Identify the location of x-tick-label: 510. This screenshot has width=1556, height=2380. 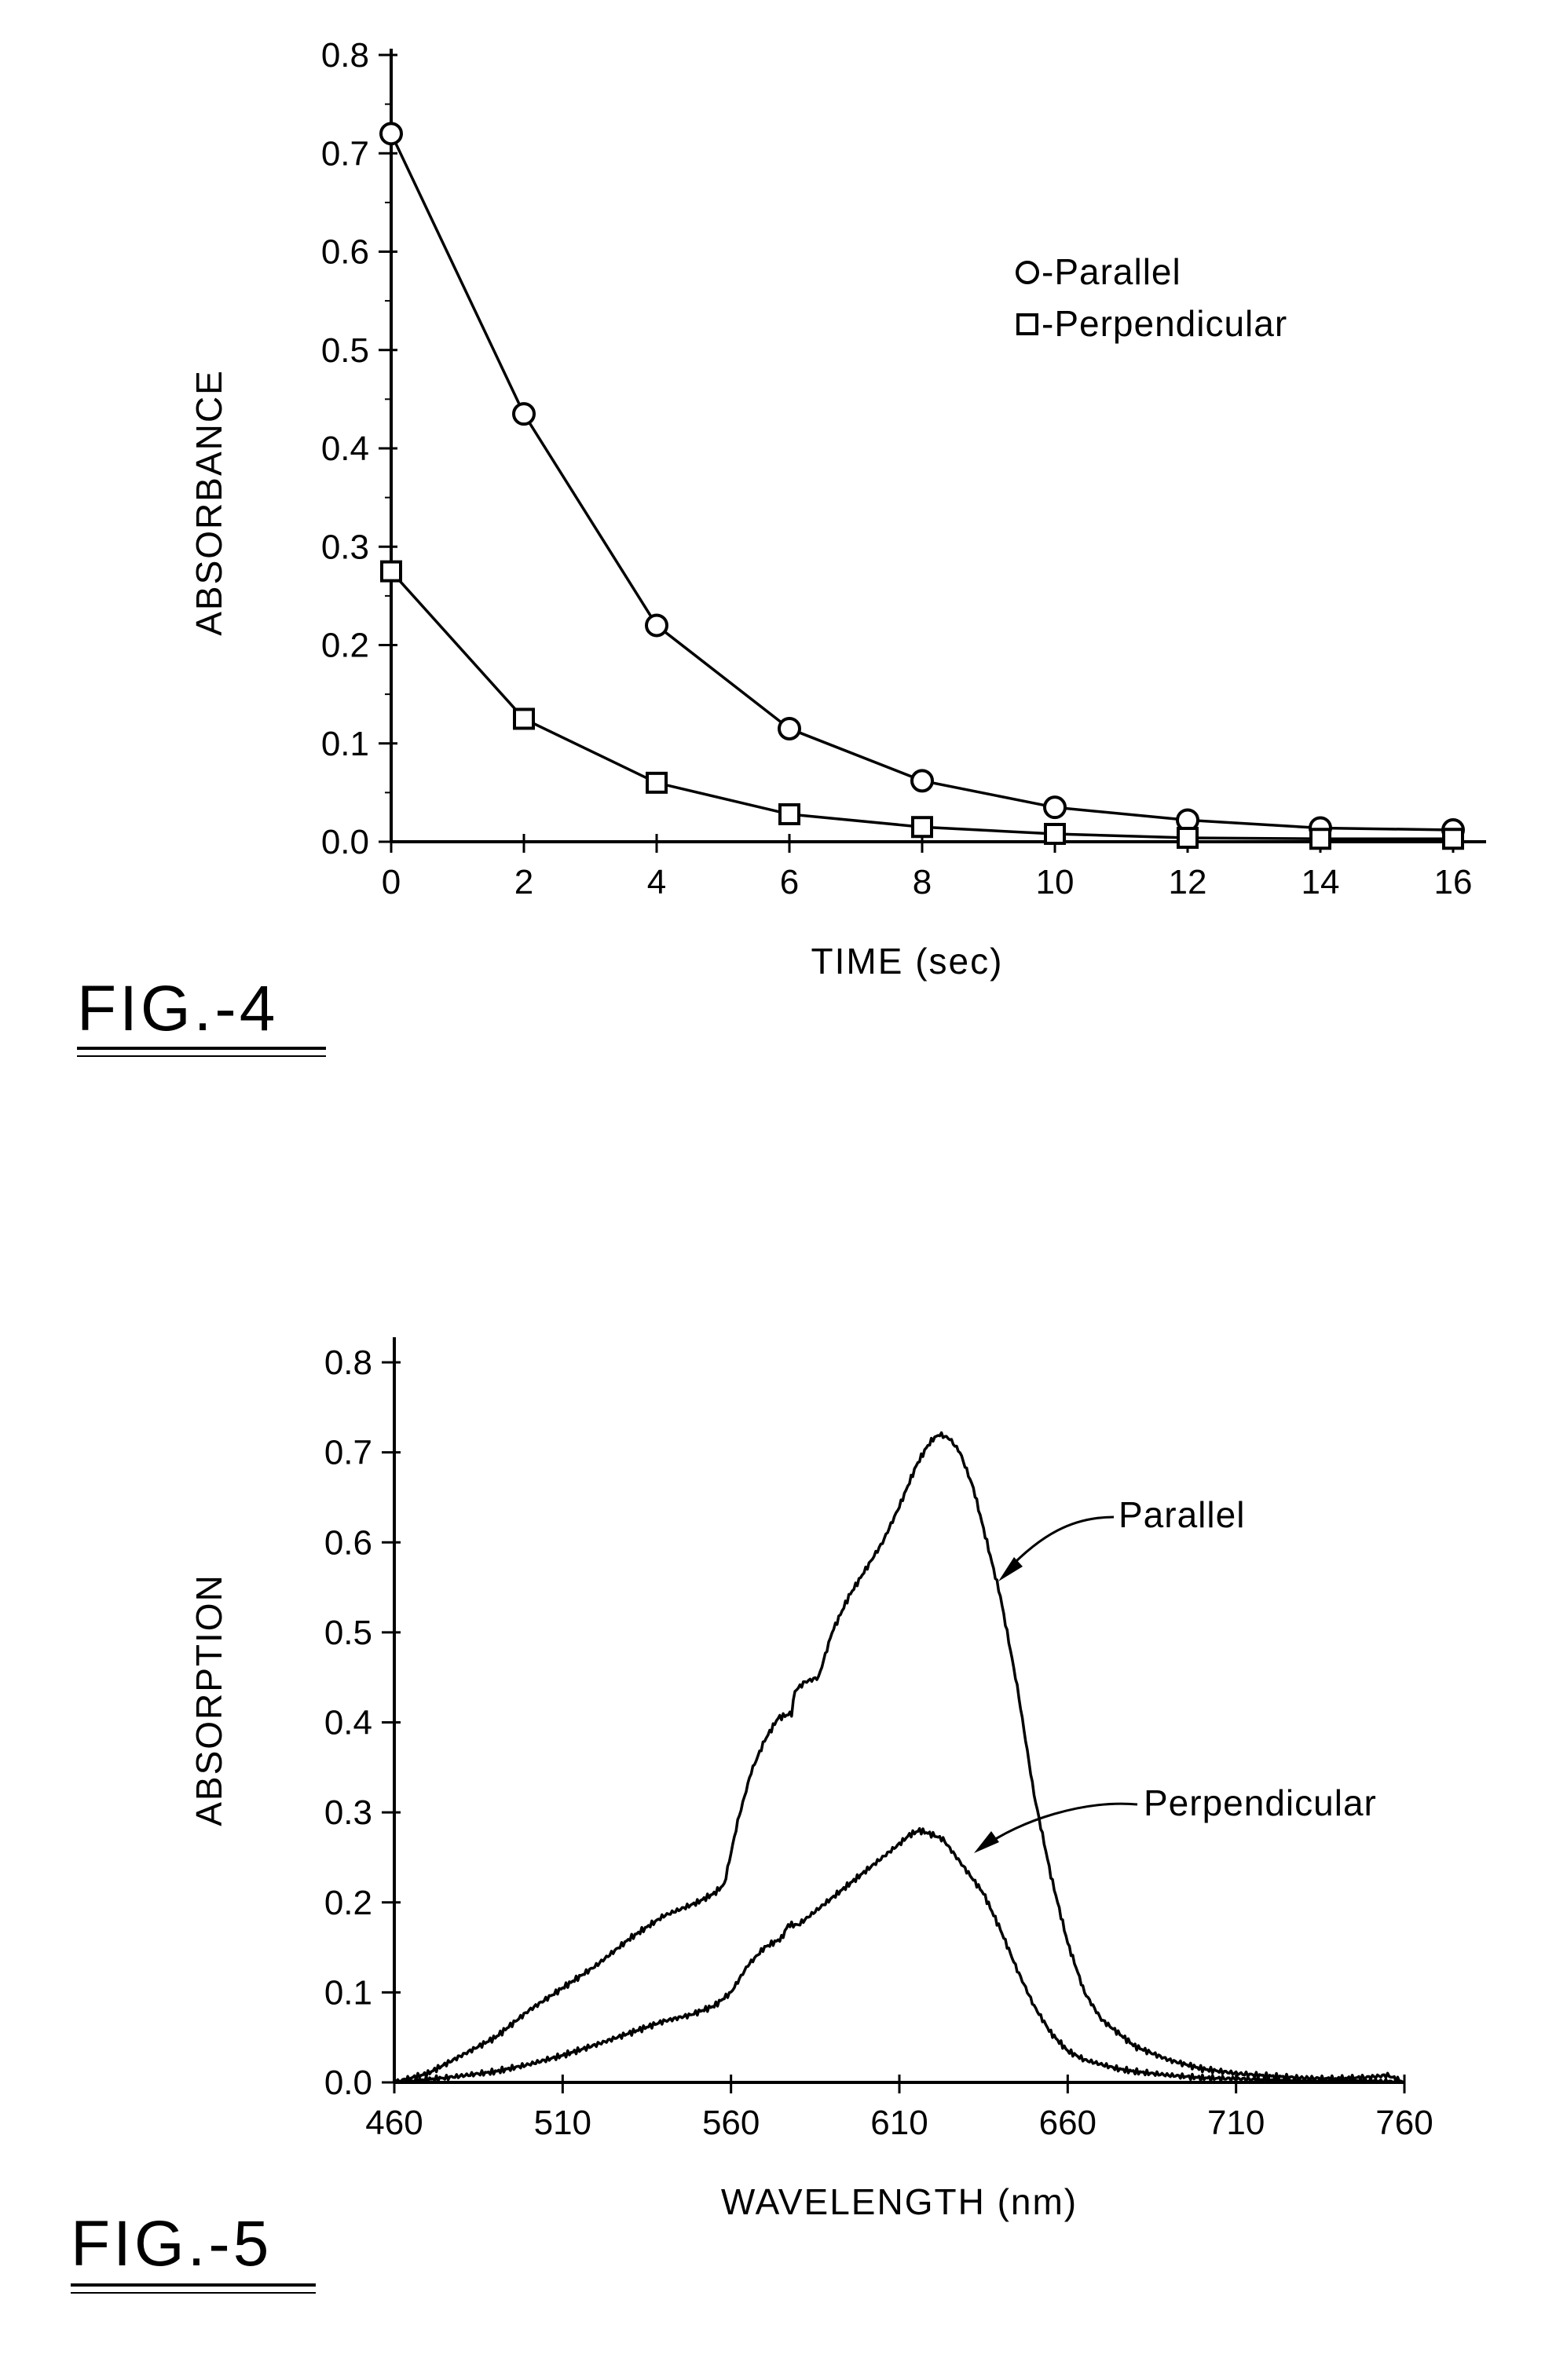
(562, 2123).